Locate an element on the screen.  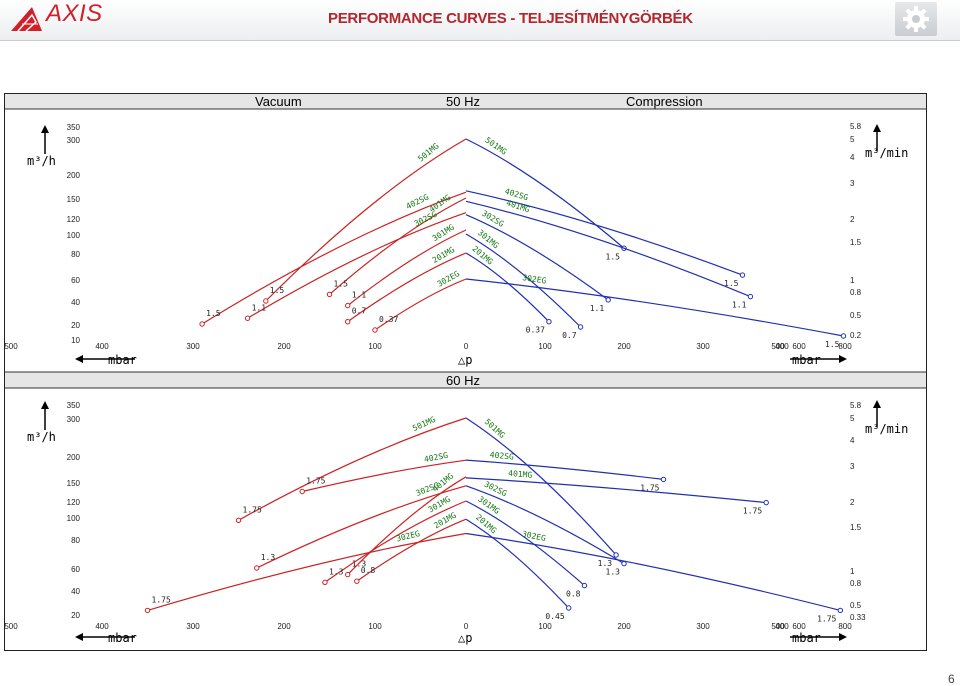
x-tick: 400 is located at coordinates (102, 346).